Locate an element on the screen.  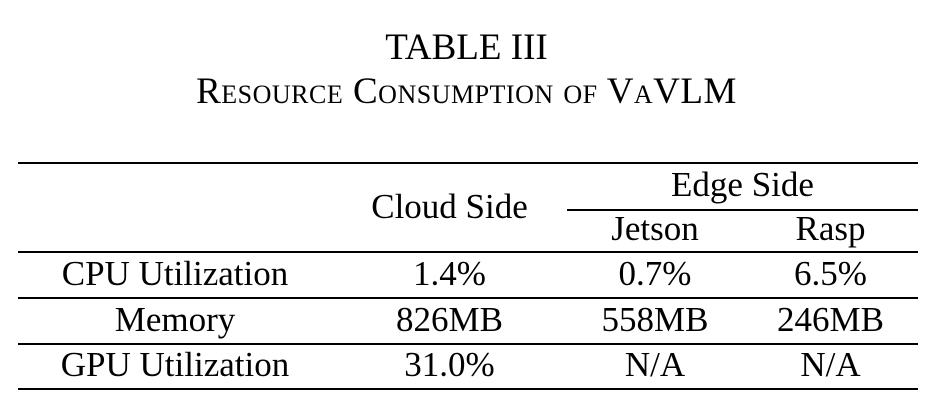
row-memory-jetson: 558MB is located at coordinates (655, 319).